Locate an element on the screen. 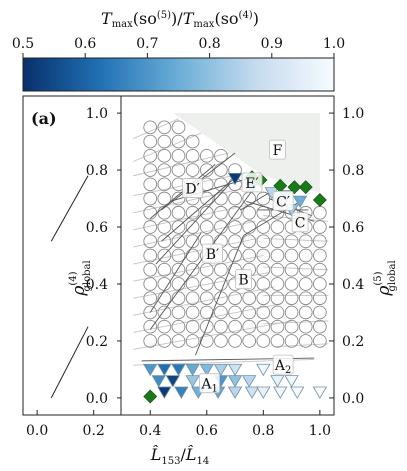  colorbar-ticks: 0.5 0.6 0.7 0.8 0.9 1.0 is located at coordinates (178, 44).